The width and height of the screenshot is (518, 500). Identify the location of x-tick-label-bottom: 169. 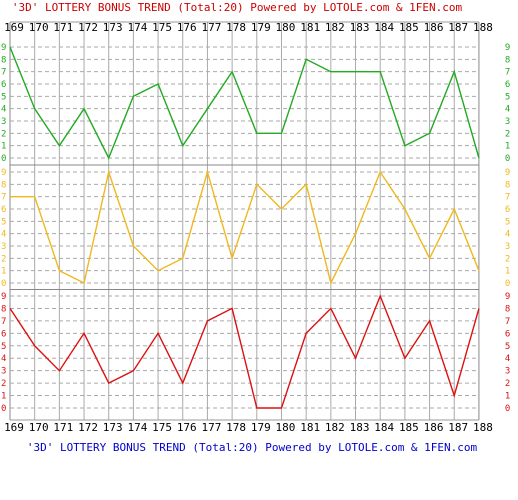
(14, 427).